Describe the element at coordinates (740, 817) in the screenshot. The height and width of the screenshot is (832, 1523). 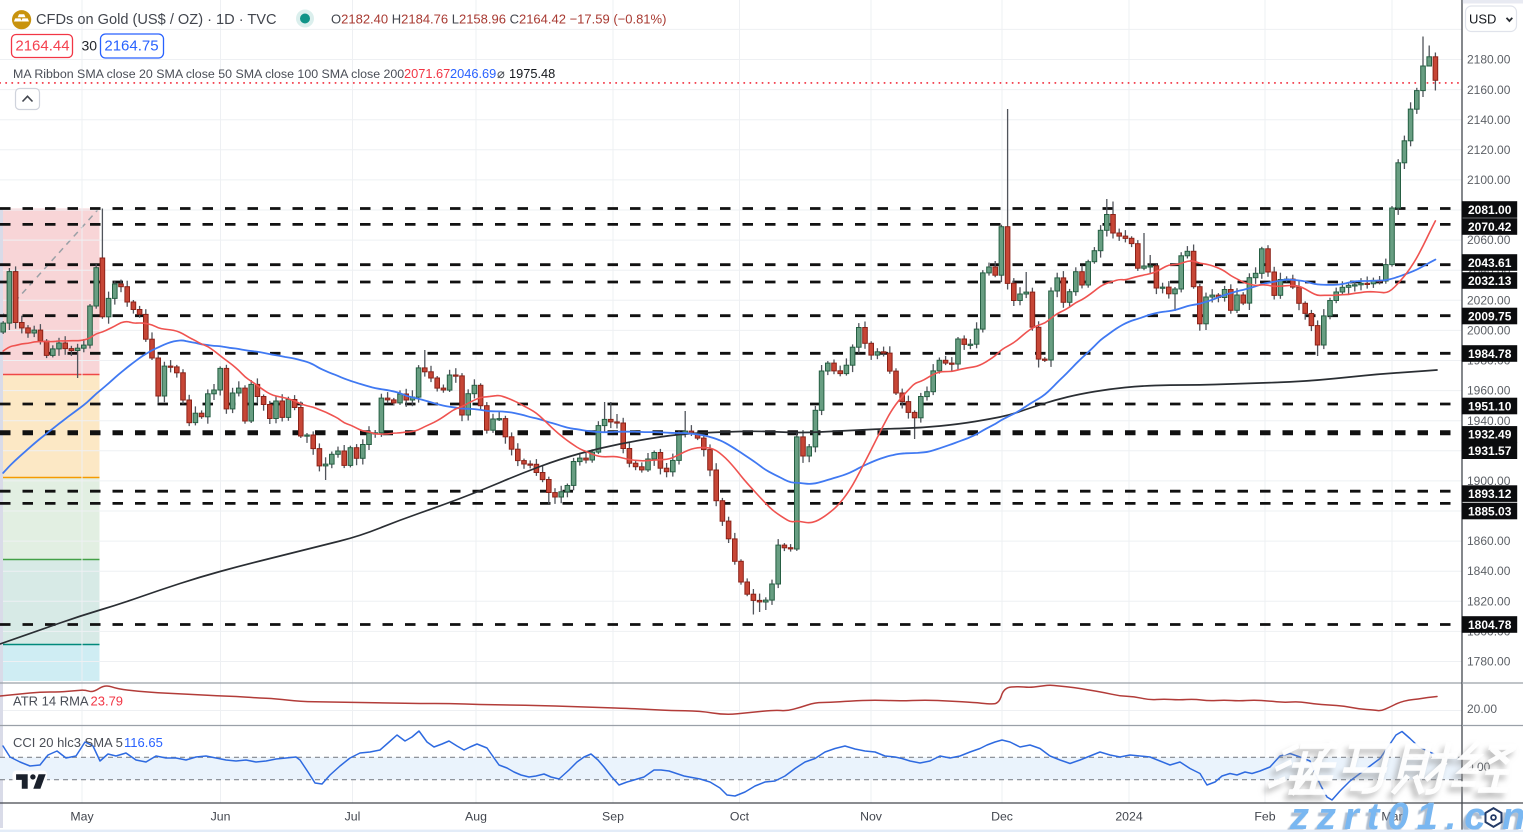
I see `svg-text: Oct` at that location.